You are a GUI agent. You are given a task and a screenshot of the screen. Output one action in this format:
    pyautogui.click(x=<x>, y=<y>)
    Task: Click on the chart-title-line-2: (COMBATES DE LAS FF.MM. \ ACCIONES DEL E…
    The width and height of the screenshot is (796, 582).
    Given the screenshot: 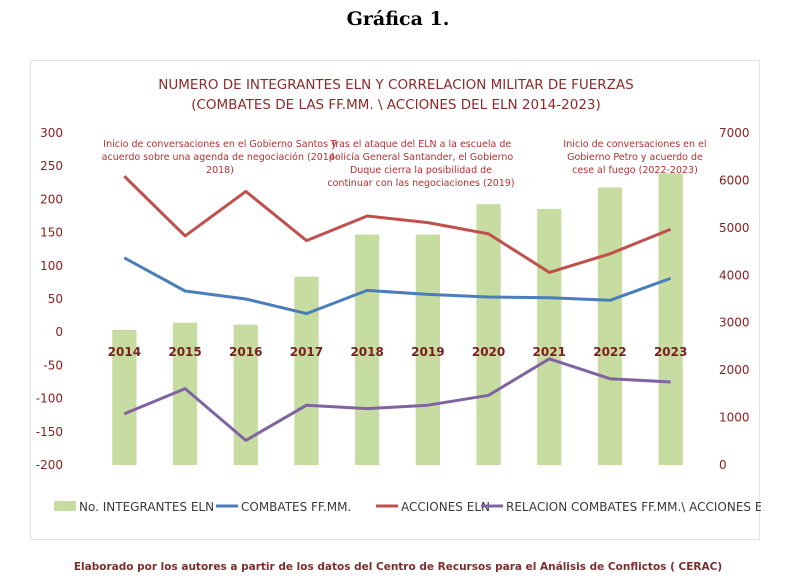 What is the action you would take?
    pyautogui.click(x=396, y=105)
    